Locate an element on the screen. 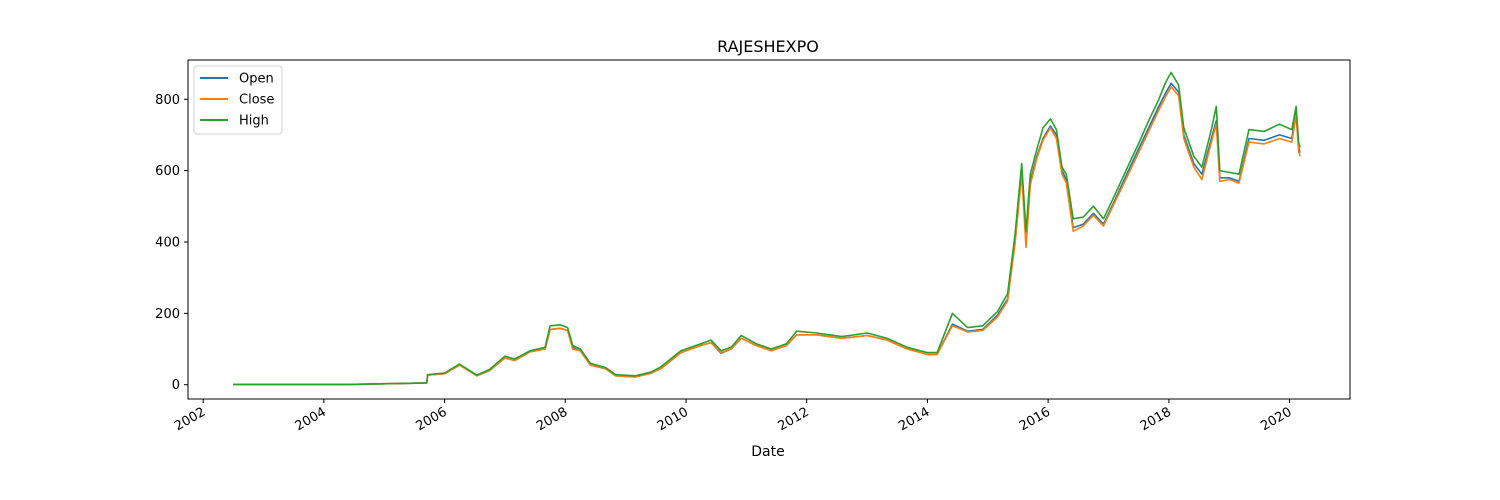  y-tick-label: 0 is located at coordinates (176, 385).